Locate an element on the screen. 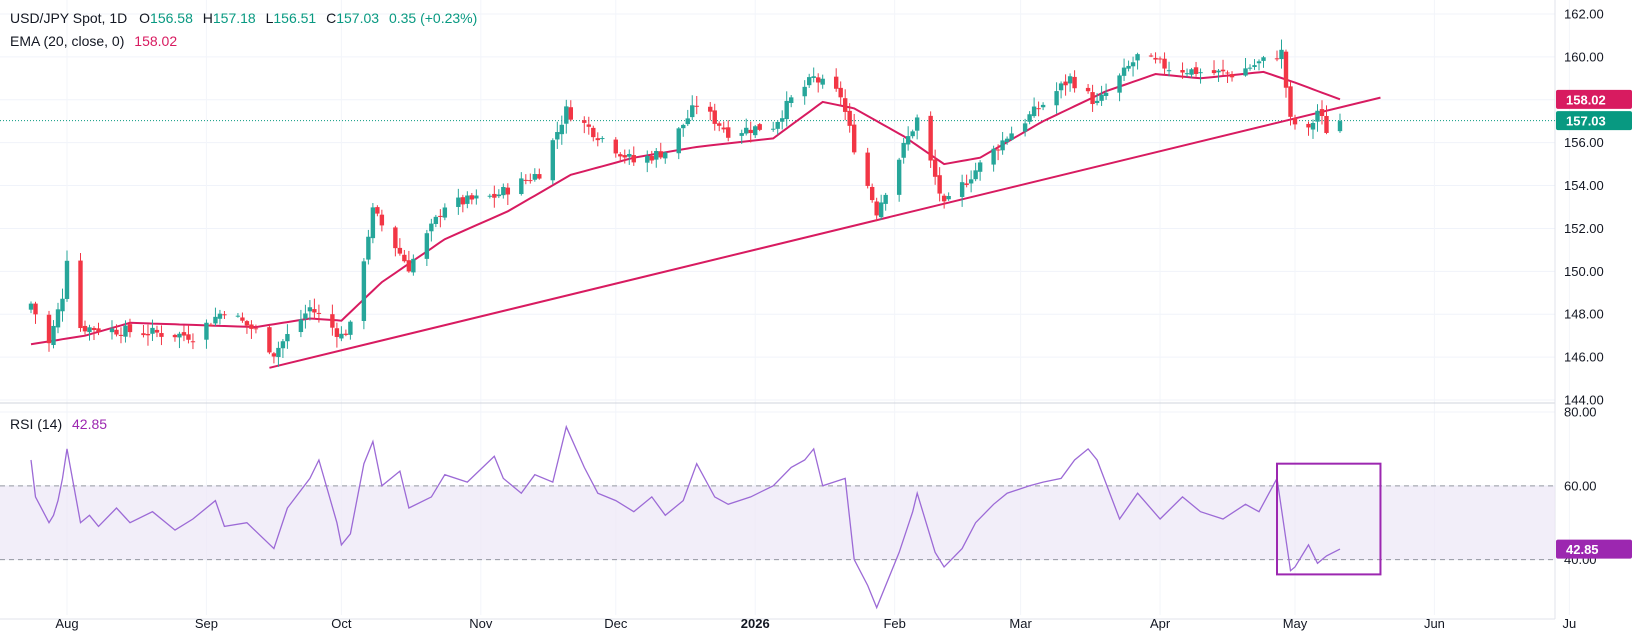 The height and width of the screenshot is (641, 1637). ema-value: 158.02 is located at coordinates (156, 41).